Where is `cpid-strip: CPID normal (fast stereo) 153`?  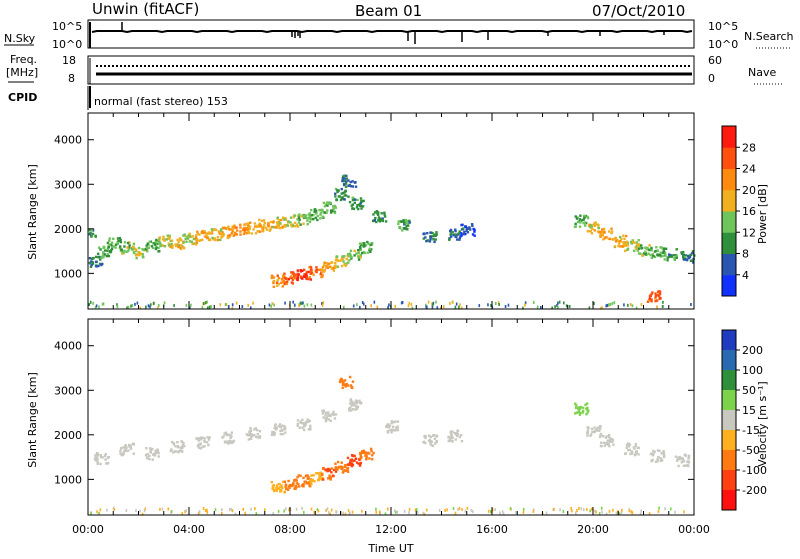 cpid-strip: CPID normal (fast stereo) 153 is located at coordinates (118, 98).